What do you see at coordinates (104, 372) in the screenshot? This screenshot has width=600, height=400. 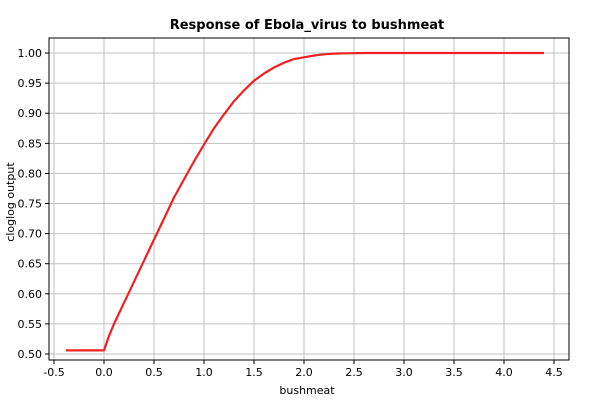 I see `x-tick-label: 0.0` at bounding box center [104, 372].